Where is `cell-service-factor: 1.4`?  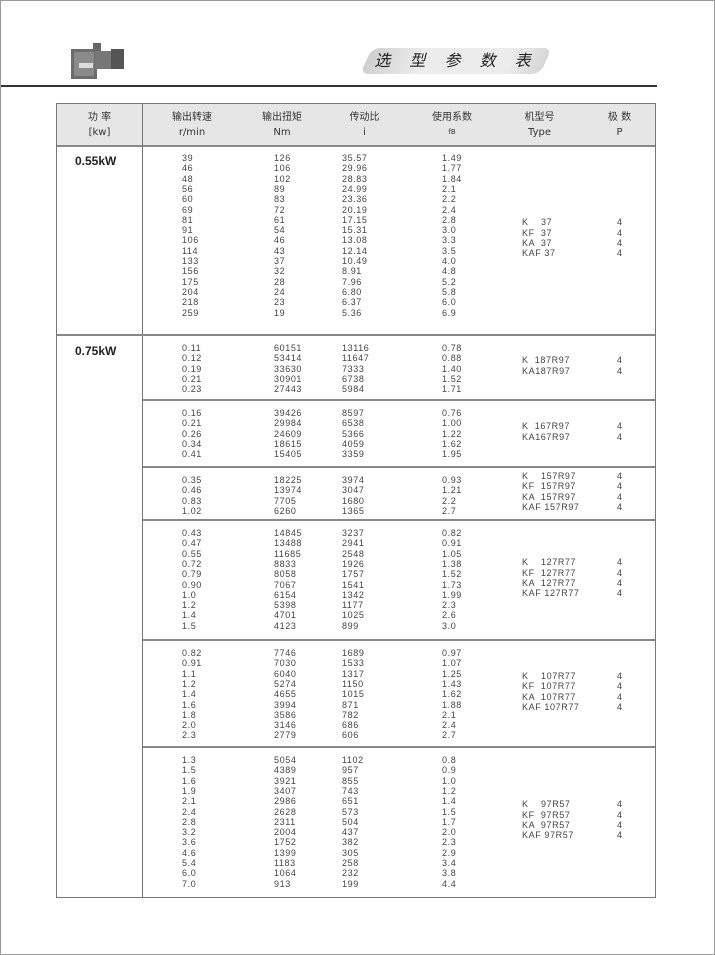 cell-service-factor: 1.4 is located at coordinates (449, 801).